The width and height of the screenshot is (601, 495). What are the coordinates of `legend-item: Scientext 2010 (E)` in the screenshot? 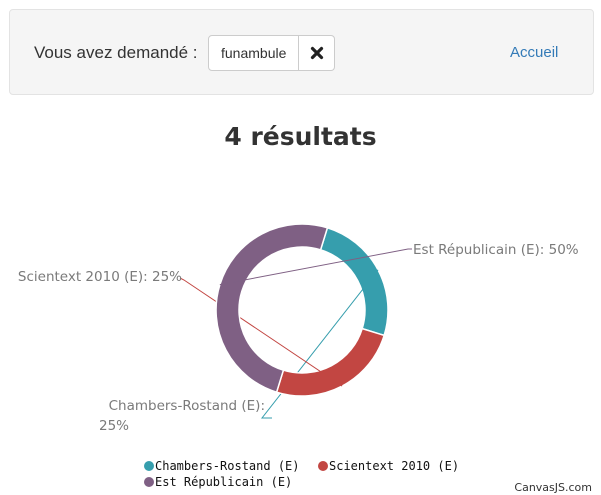 It's located at (388, 466).